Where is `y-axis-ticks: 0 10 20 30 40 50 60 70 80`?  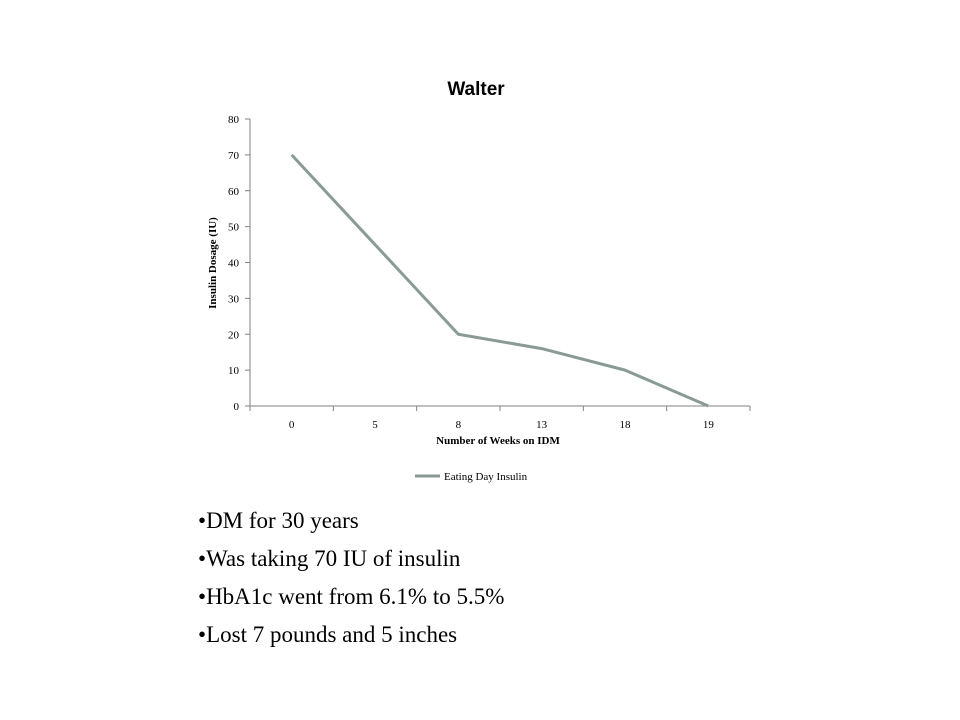 y-axis-ticks: 0 10 20 30 40 50 60 70 80 is located at coordinates (239, 263).